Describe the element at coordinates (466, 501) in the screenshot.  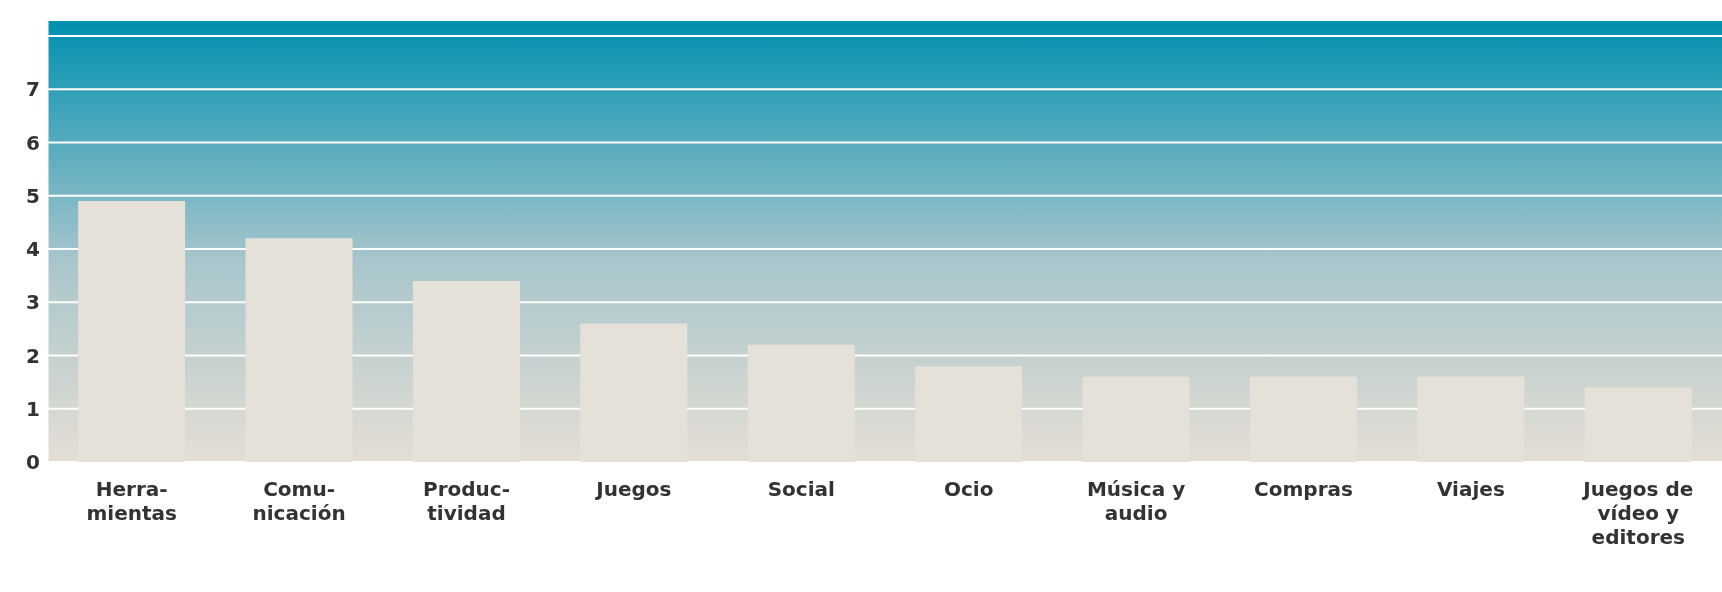
I see `x-tick-label: Produc- tividad` at that location.